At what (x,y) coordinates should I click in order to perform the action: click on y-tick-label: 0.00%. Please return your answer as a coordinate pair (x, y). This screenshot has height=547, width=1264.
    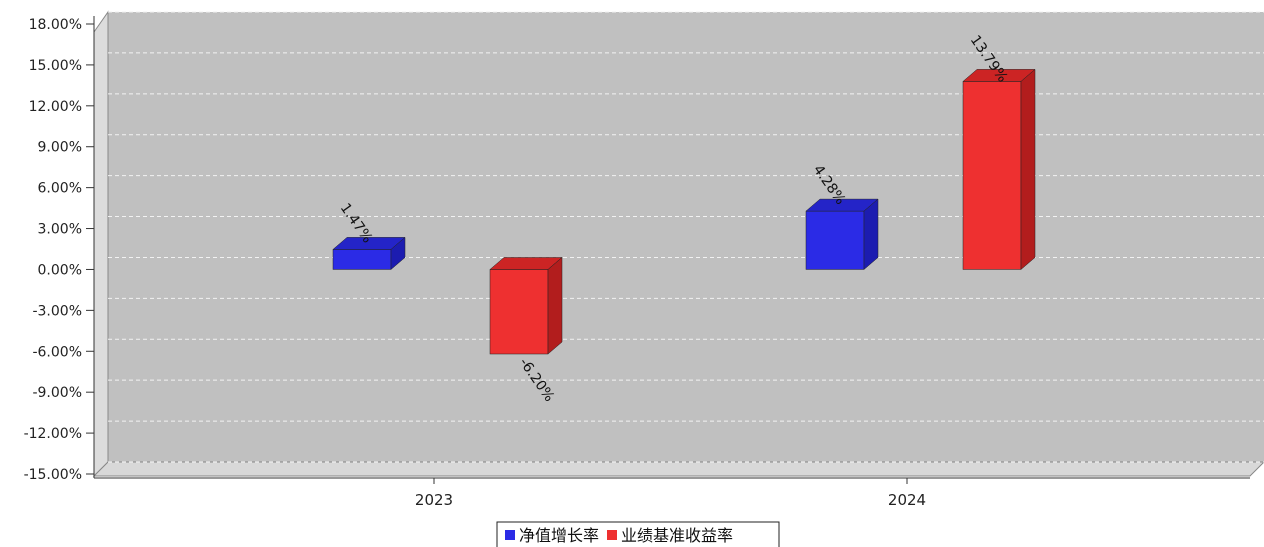
    Looking at the image, I should click on (60, 270).